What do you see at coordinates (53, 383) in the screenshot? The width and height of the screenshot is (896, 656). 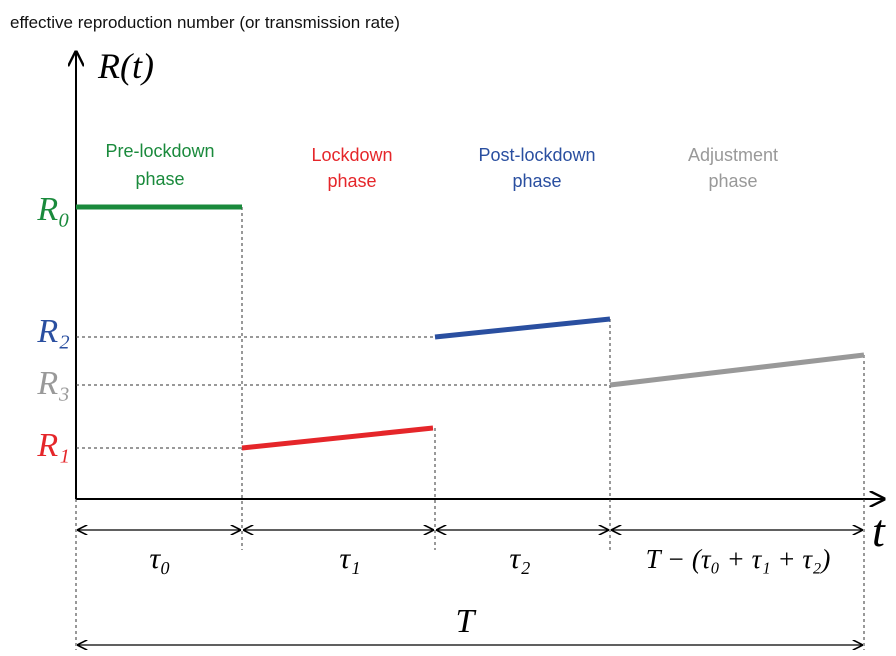 I see `level-label: R₃` at bounding box center [53, 383].